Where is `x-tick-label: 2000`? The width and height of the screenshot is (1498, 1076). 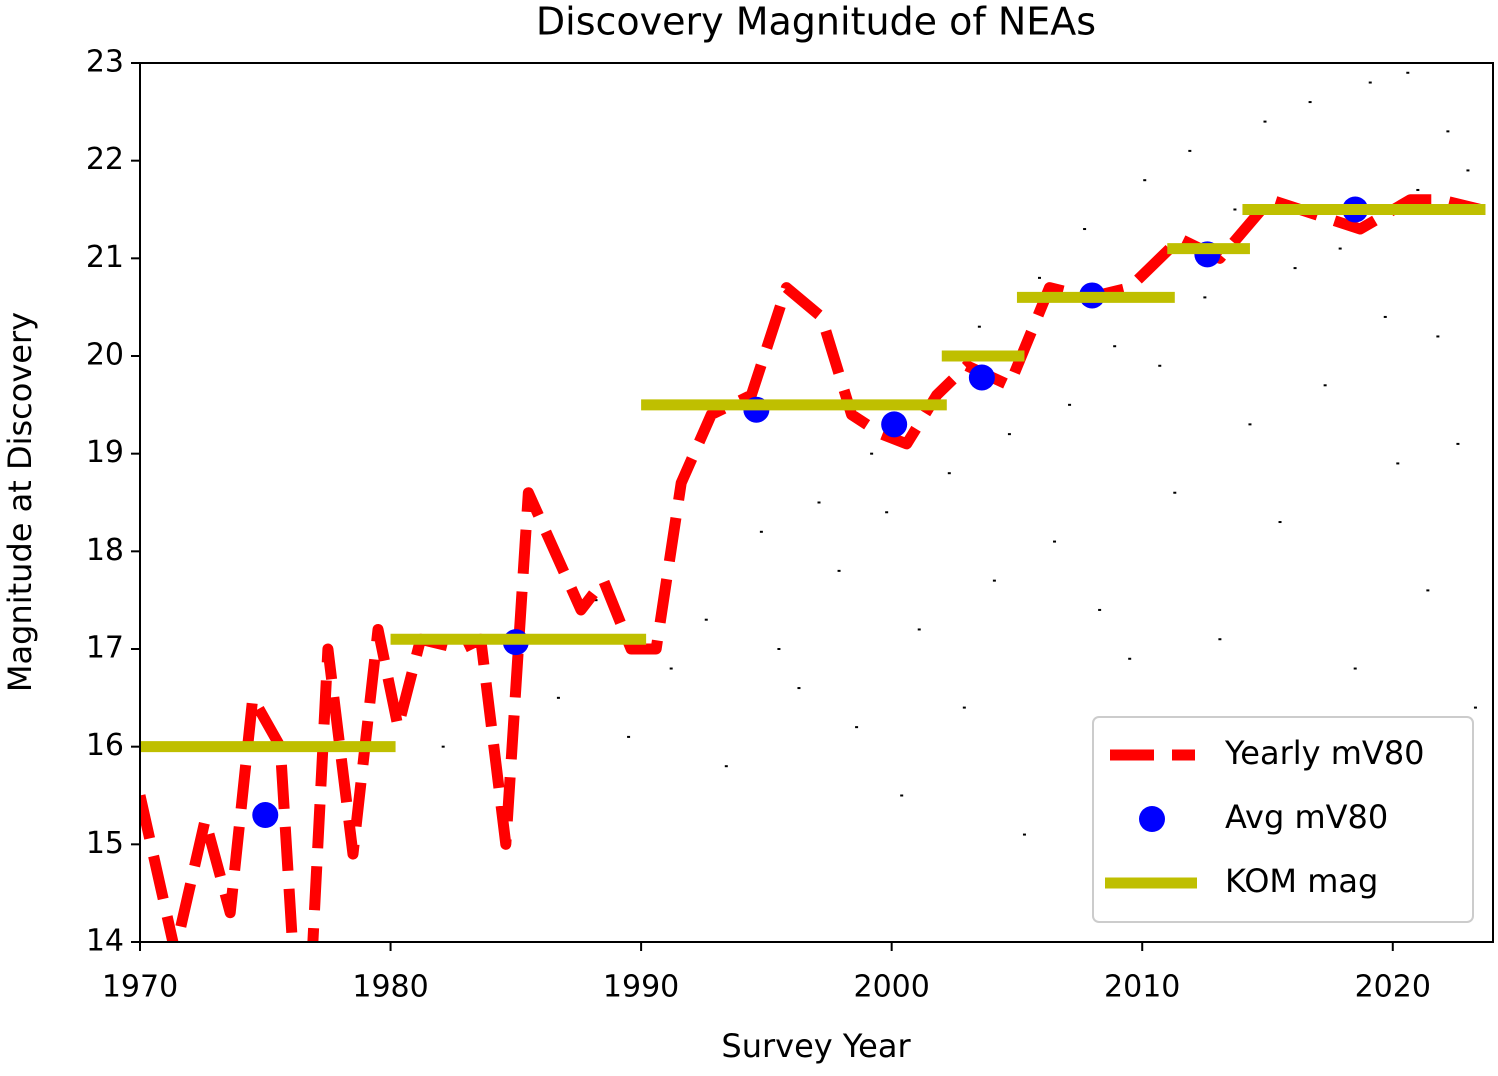 x-tick-label: 2000 is located at coordinates (891, 987).